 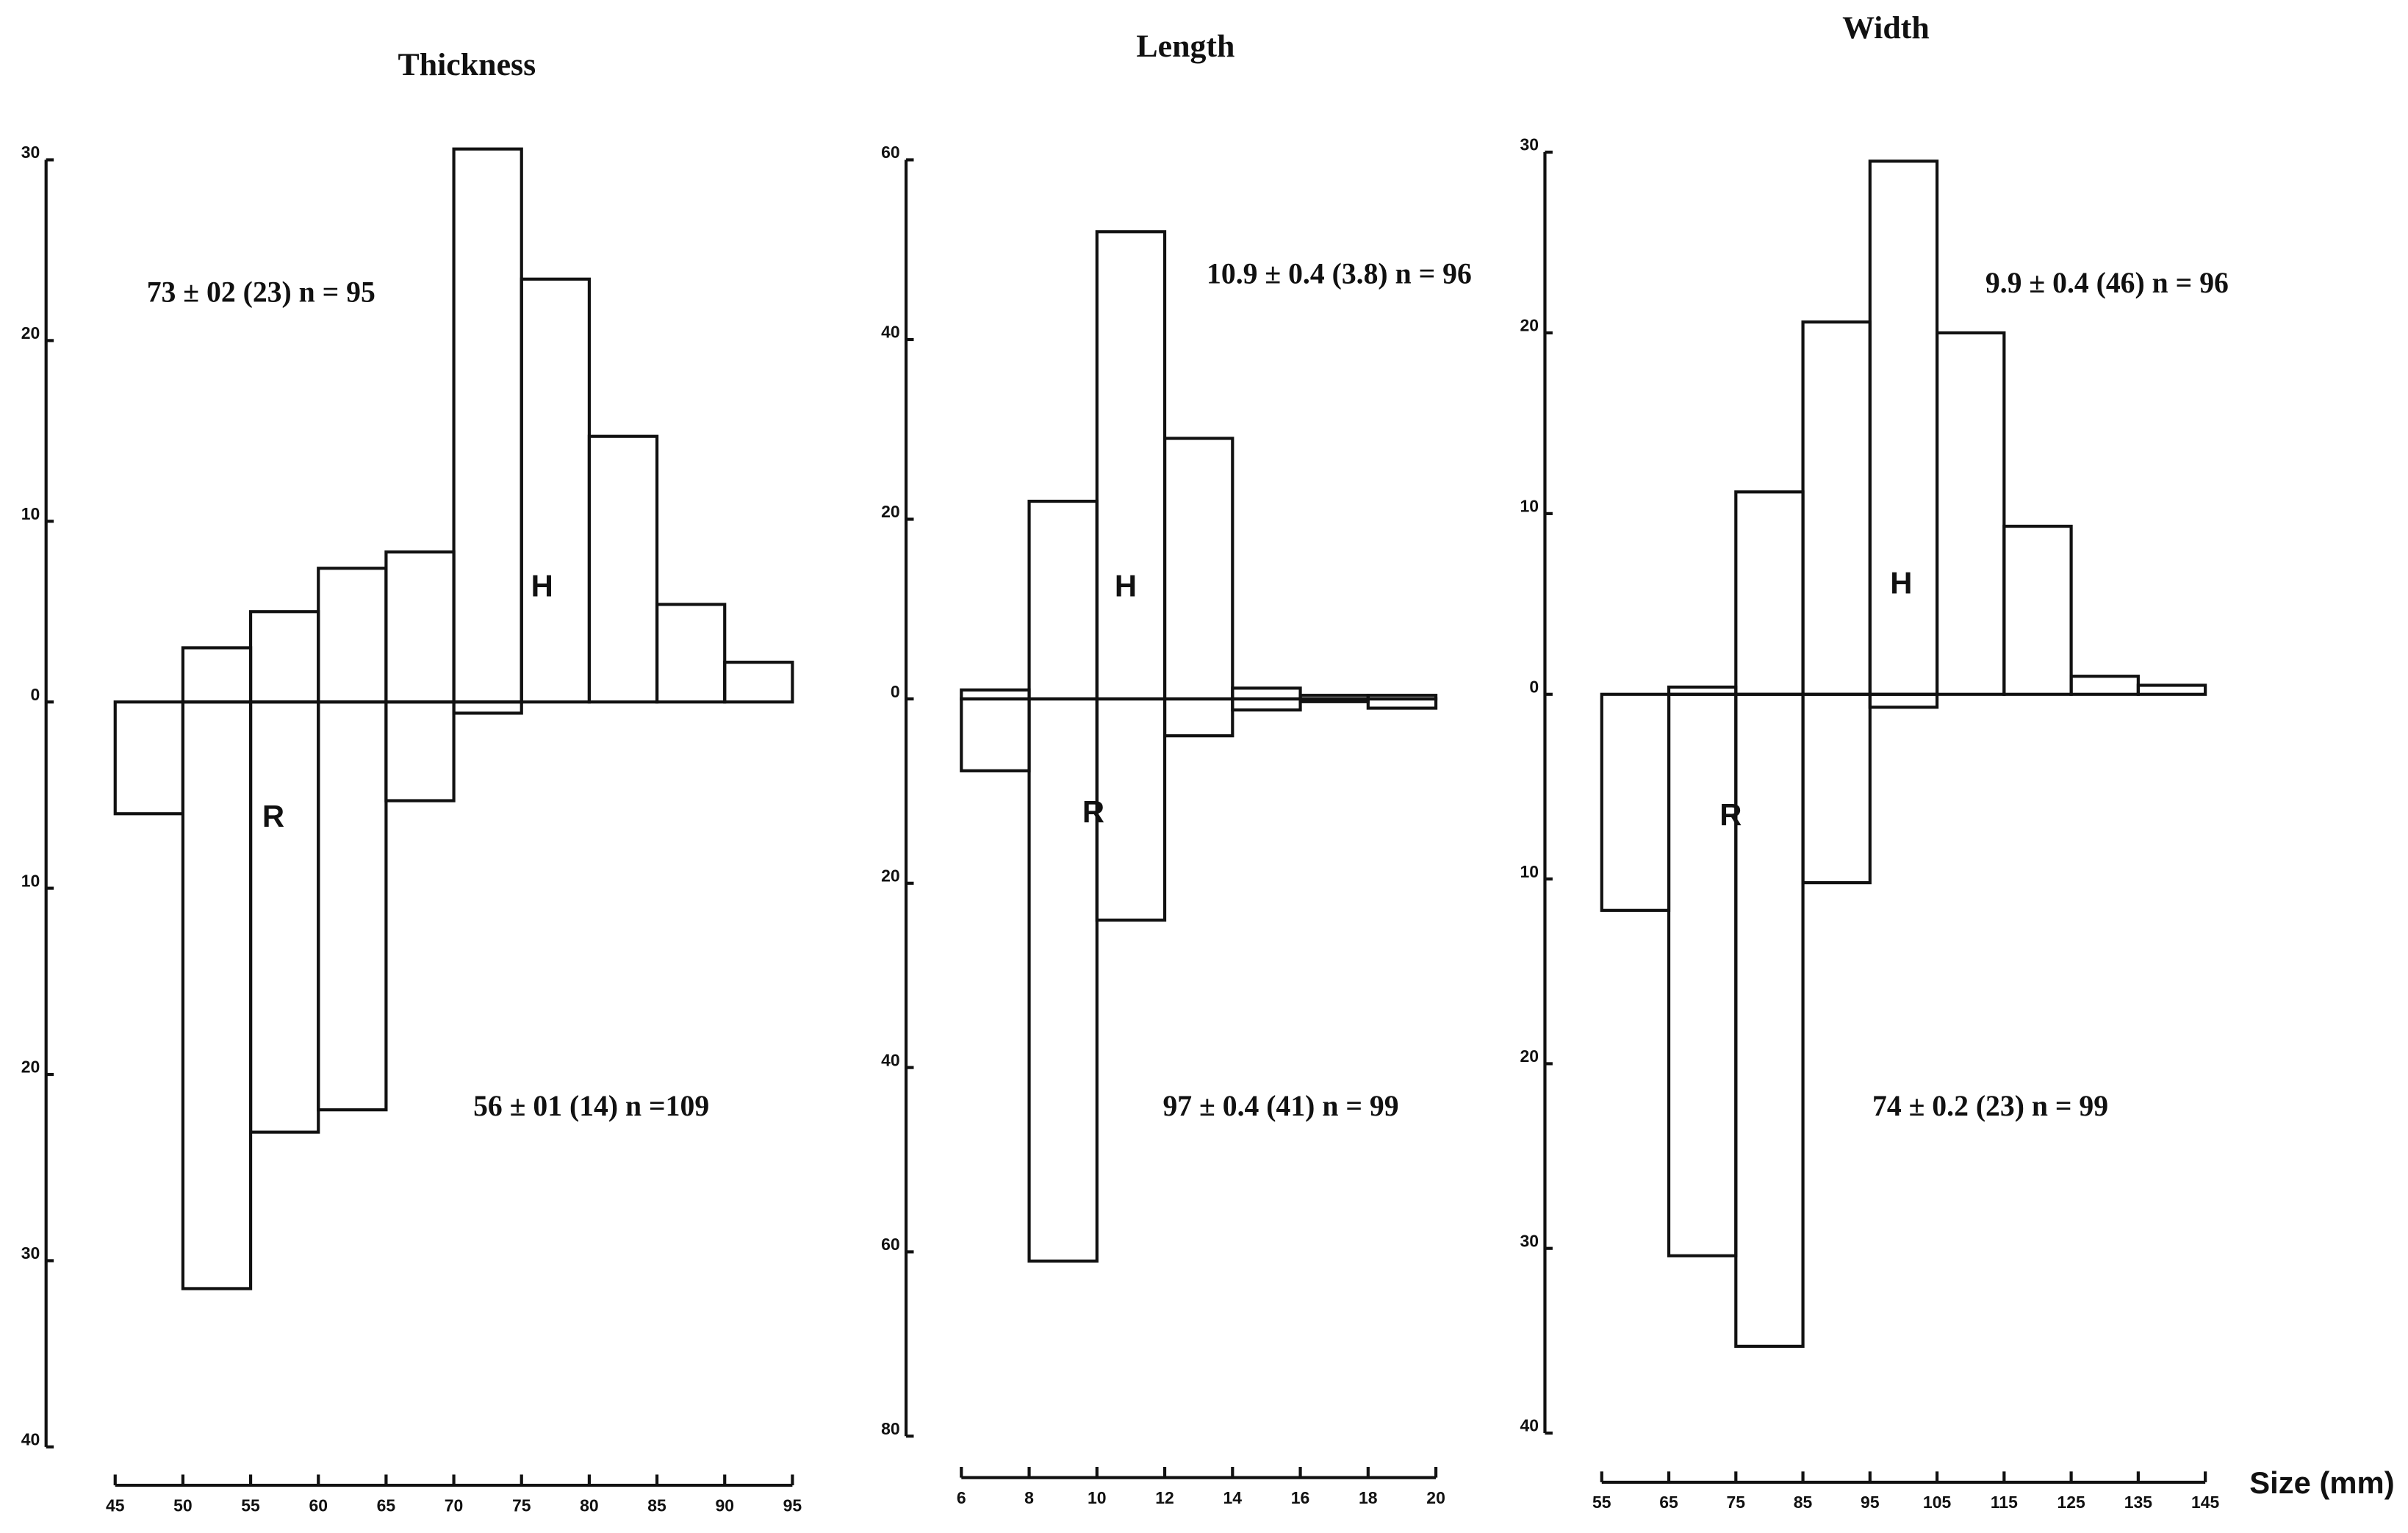 What do you see at coordinates (2071, 1502) in the screenshot?
I see `x-tick-label: 125` at bounding box center [2071, 1502].